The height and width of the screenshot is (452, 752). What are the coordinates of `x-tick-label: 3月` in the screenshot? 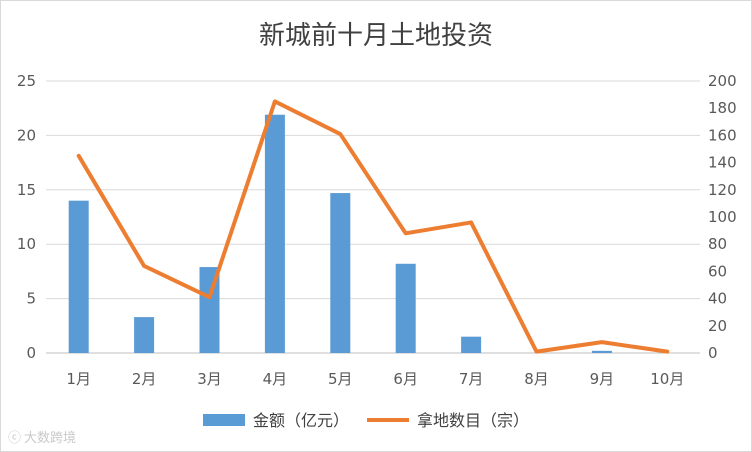 It's located at (209, 379).